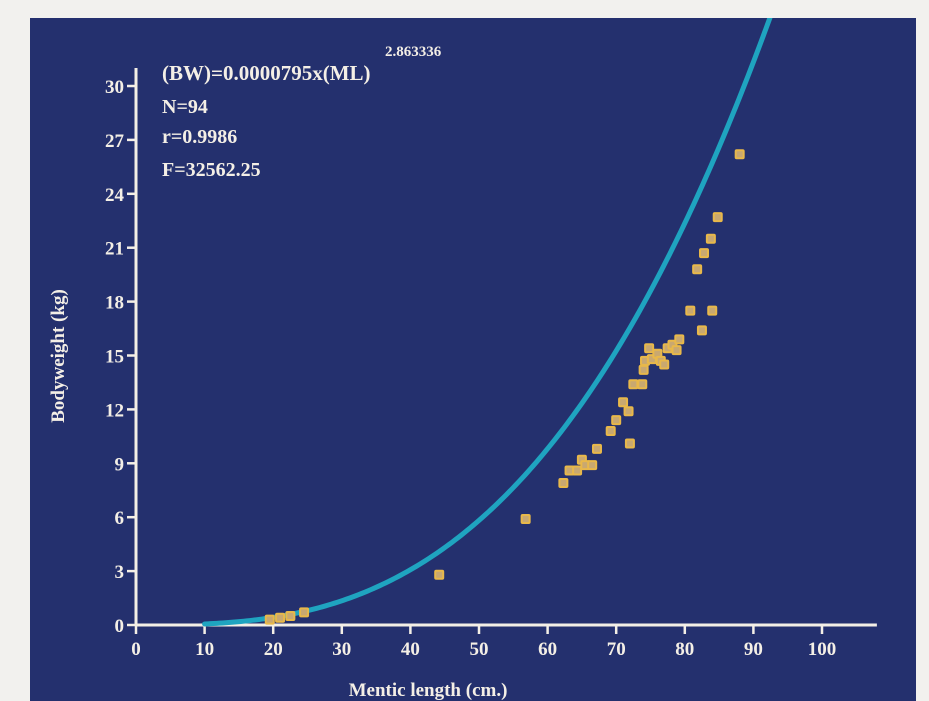 This screenshot has width=929, height=701. Describe the element at coordinates (120, 626) in the screenshot. I see `y-tick-label: 0` at that location.